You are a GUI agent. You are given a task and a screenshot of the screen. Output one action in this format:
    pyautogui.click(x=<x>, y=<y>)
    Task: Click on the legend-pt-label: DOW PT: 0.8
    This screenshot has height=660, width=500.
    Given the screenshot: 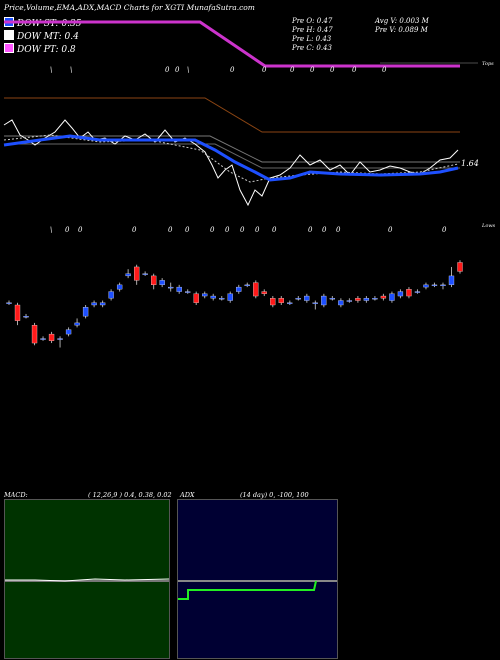 What is the action you would take?
    pyautogui.click(x=46, y=50)
    